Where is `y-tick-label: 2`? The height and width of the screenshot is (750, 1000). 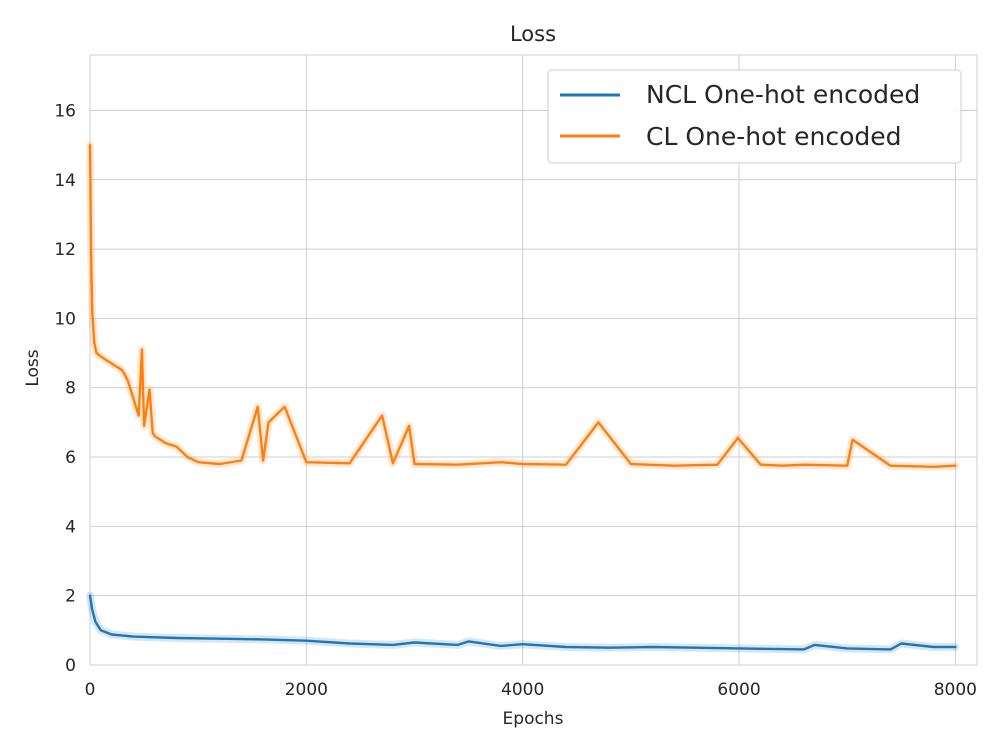
y-tick-label: 2 is located at coordinates (70, 597).